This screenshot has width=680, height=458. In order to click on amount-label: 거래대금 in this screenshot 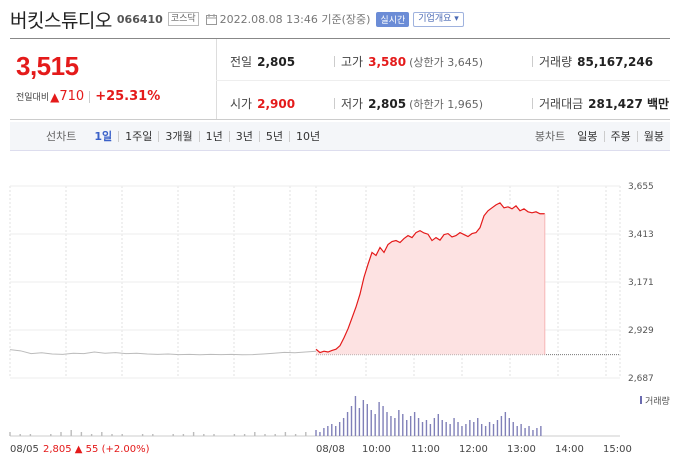, I will do `click(561, 104)`.